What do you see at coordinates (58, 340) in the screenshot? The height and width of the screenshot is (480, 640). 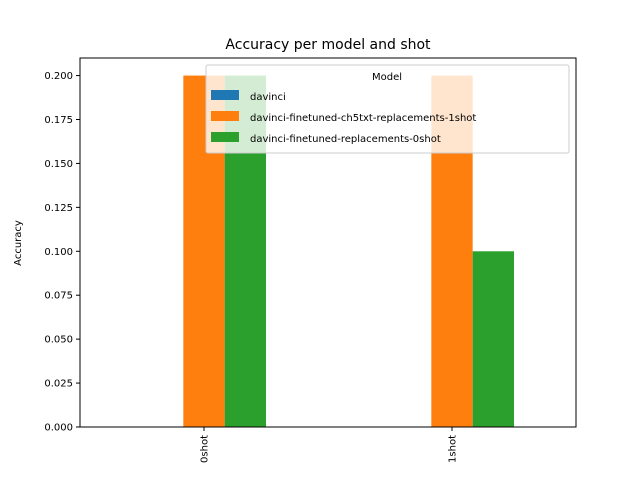 I see `y-tick-label: 0.050` at bounding box center [58, 340].